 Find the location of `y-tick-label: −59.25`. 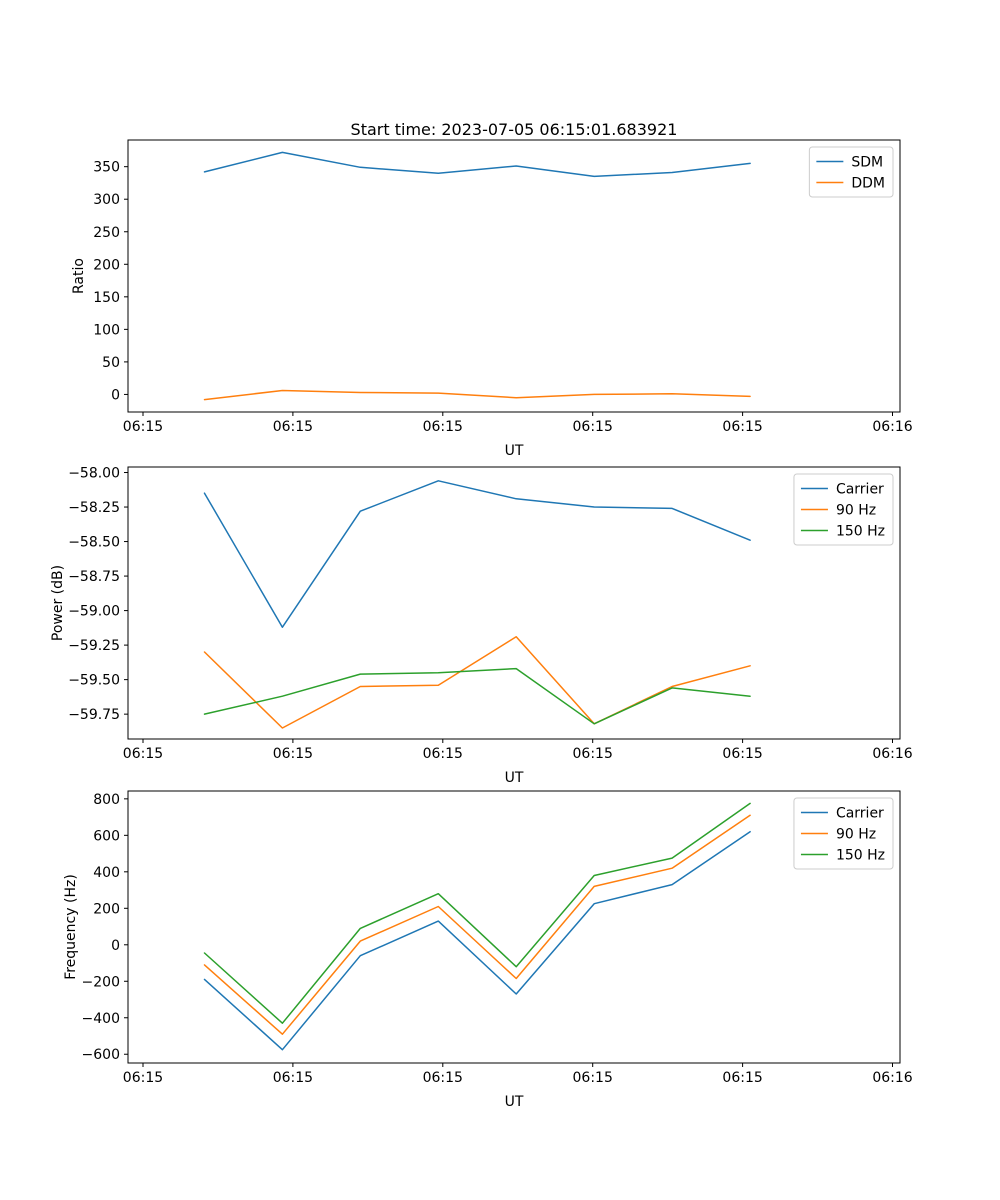

y-tick-label: −59.25 is located at coordinates (94, 646).